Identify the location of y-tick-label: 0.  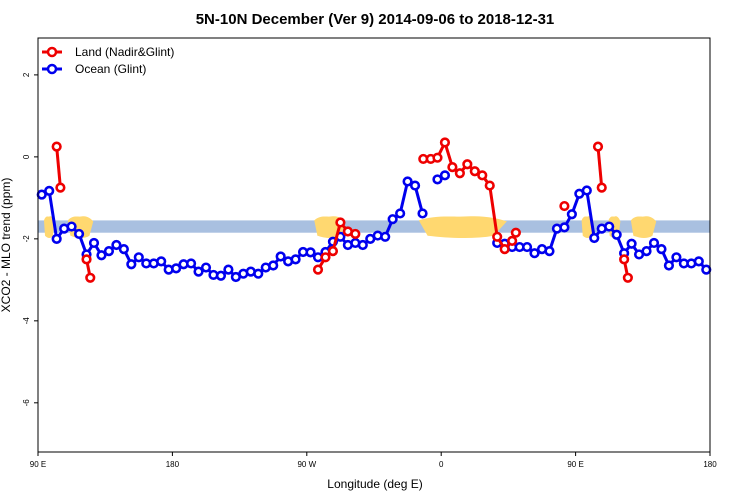
(26, 156).